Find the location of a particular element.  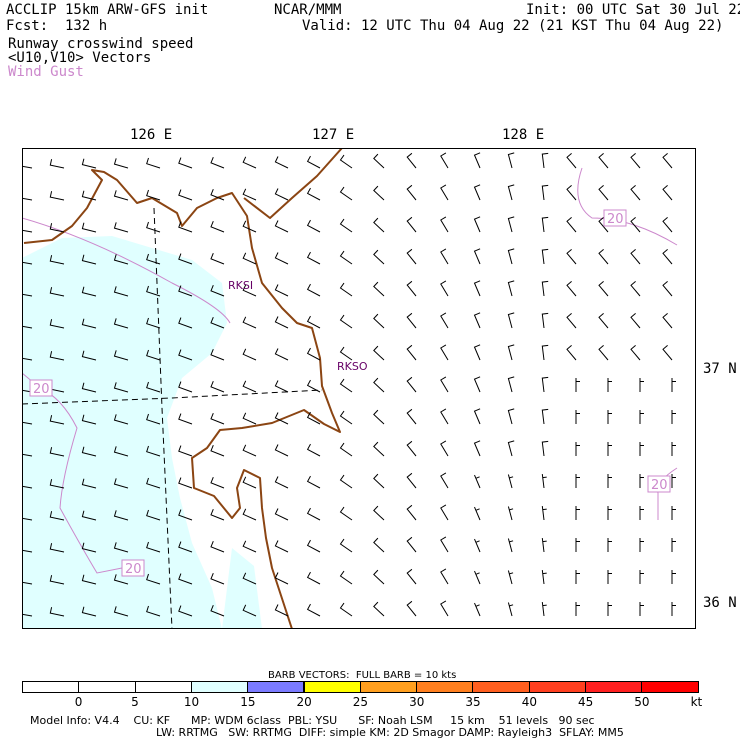

contour-label: 20 is located at coordinates (41, 389).